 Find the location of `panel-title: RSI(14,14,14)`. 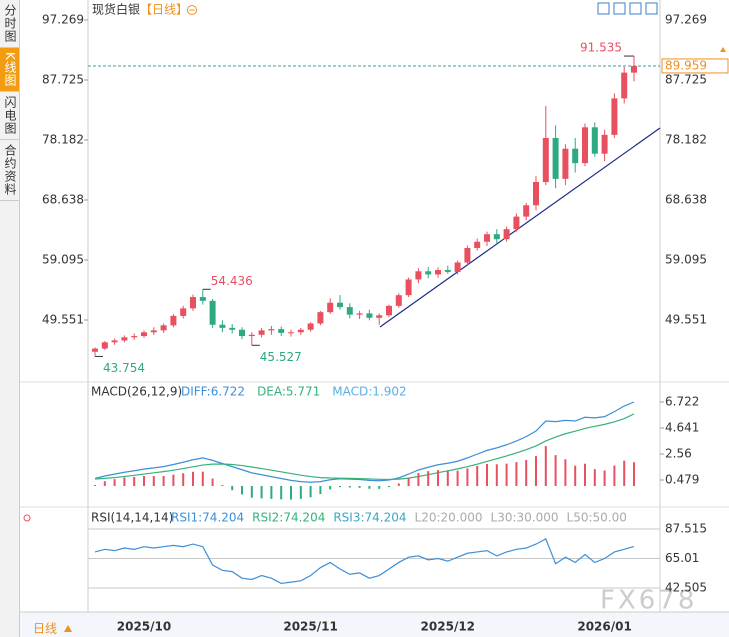

panel-title: RSI(14,14,14) is located at coordinates (132, 518).